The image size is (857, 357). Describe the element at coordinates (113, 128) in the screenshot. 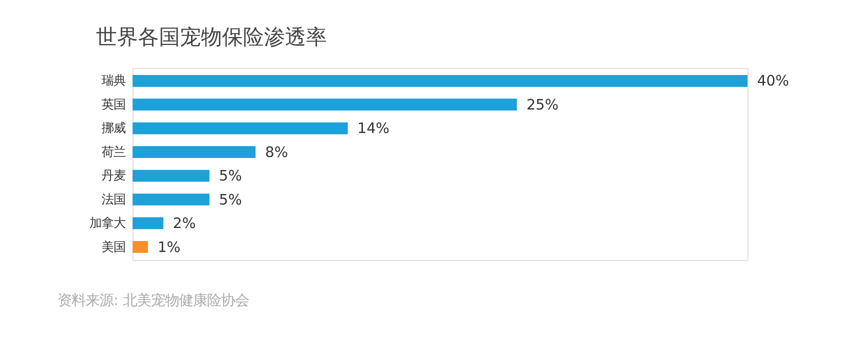

I see `y-tick-label: 挪威` at that location.